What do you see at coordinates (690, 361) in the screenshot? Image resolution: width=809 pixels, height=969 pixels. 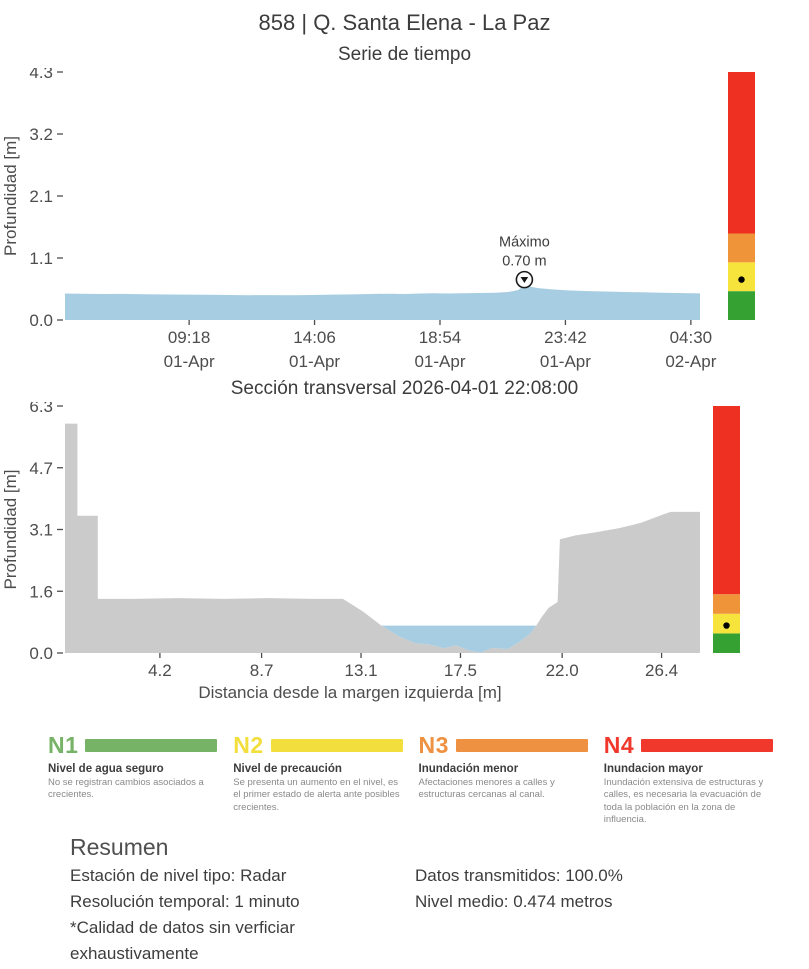 I see `x-tick-label: 02-Apr` at bounding box center [690, 361].